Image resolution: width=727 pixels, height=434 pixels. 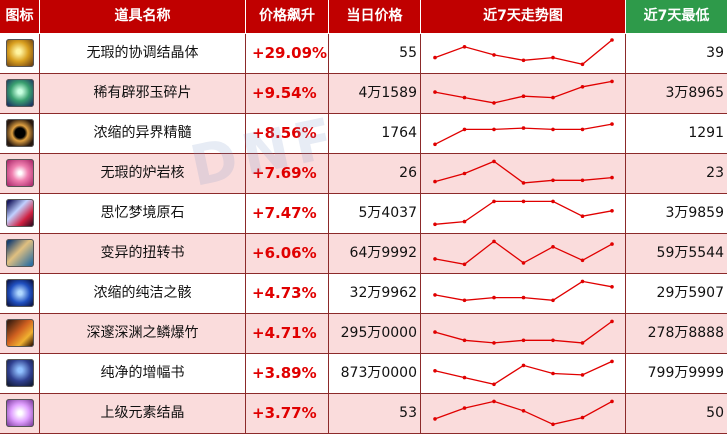 I want to click on dark-orb-icon, so click(x=20, y=133).